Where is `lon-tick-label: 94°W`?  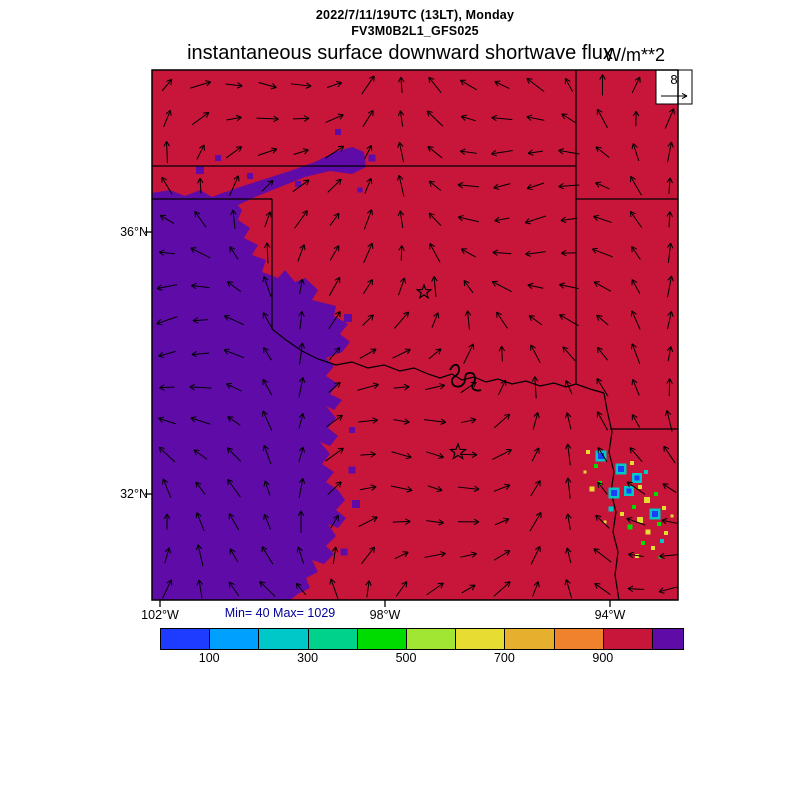
lon-tick-label: 94°W is located at coordinates (610, 615).